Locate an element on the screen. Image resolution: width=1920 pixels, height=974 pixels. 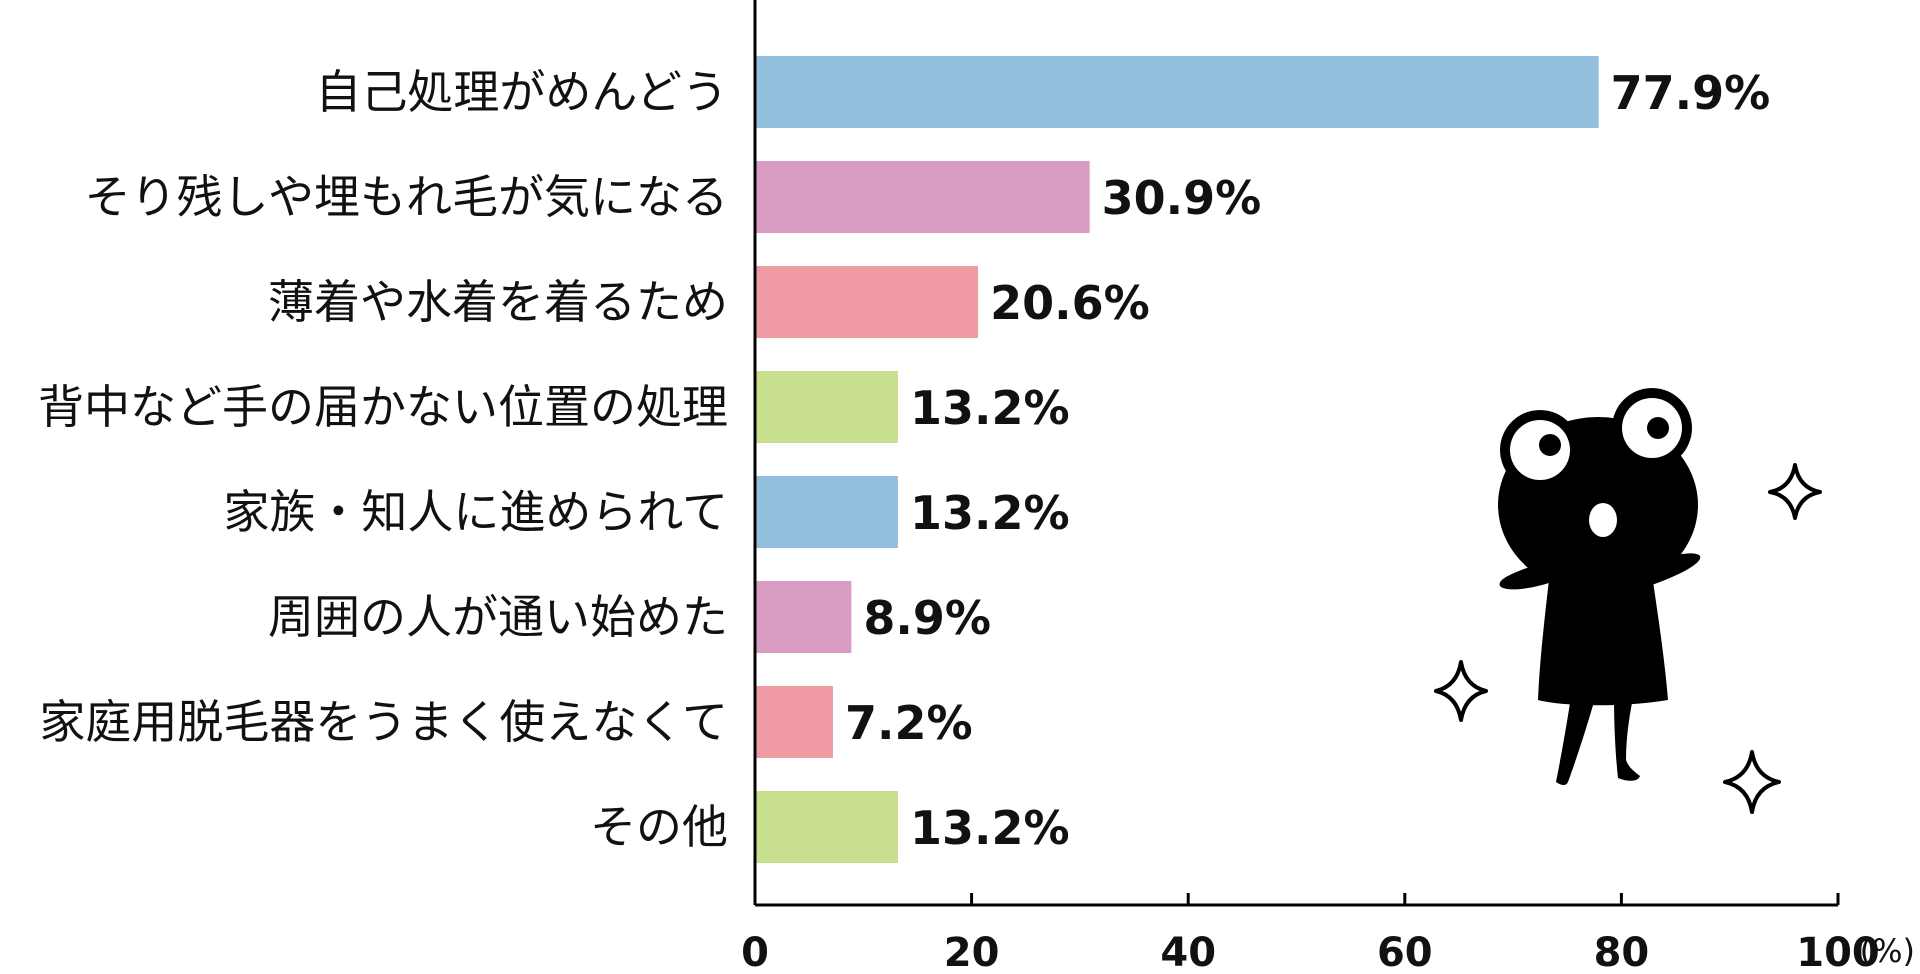
x-tick-label: 60 is located at coordinates (1405, 952).